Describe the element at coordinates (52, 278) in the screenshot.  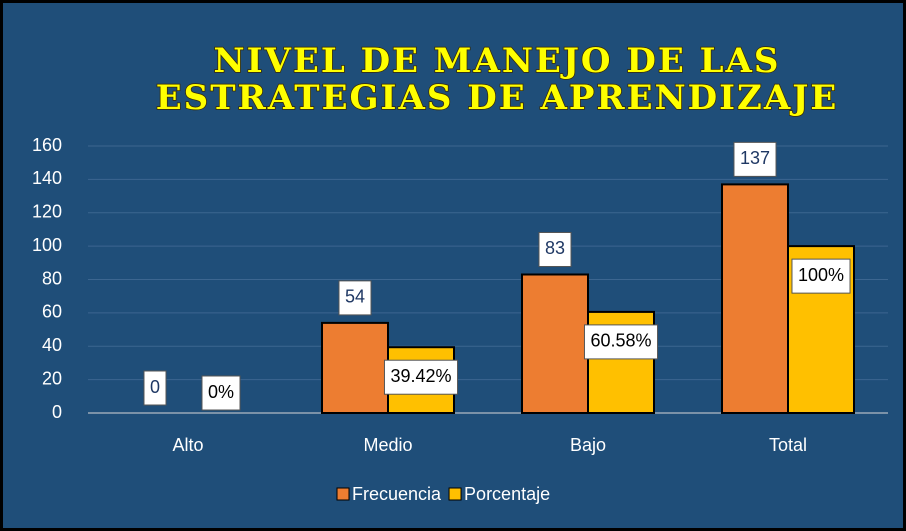
I see `y-tick-label: 80` at that location.